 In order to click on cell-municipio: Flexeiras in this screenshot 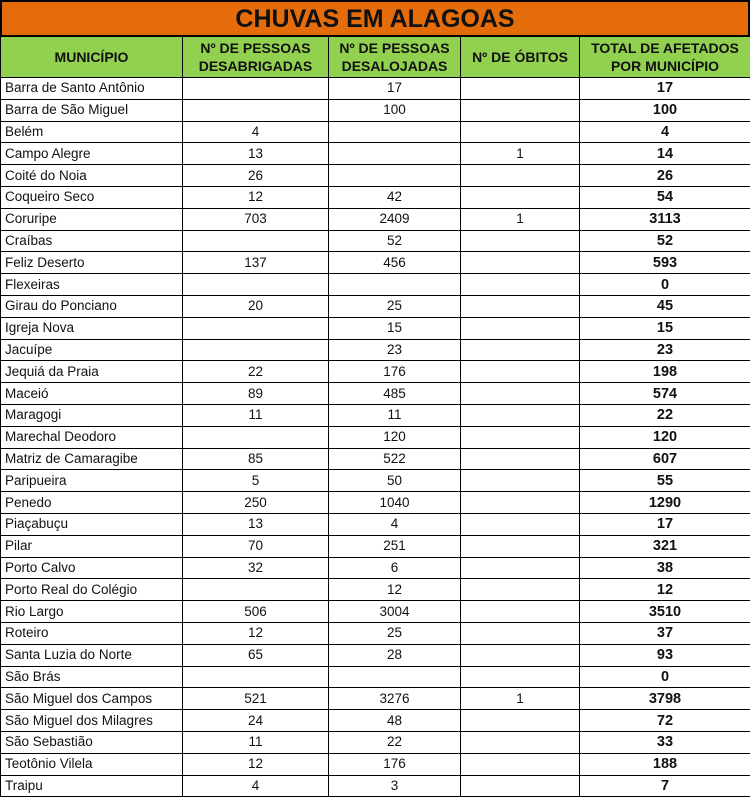, I will do `click(92, 285)`.